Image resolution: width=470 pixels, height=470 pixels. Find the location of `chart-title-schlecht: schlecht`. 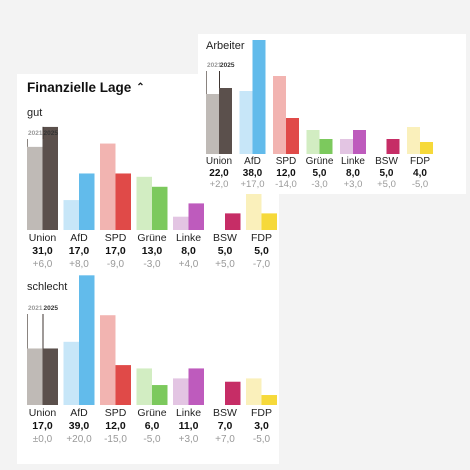

chart-title-schlecht: schlecht is located at coordinates (47, 287).